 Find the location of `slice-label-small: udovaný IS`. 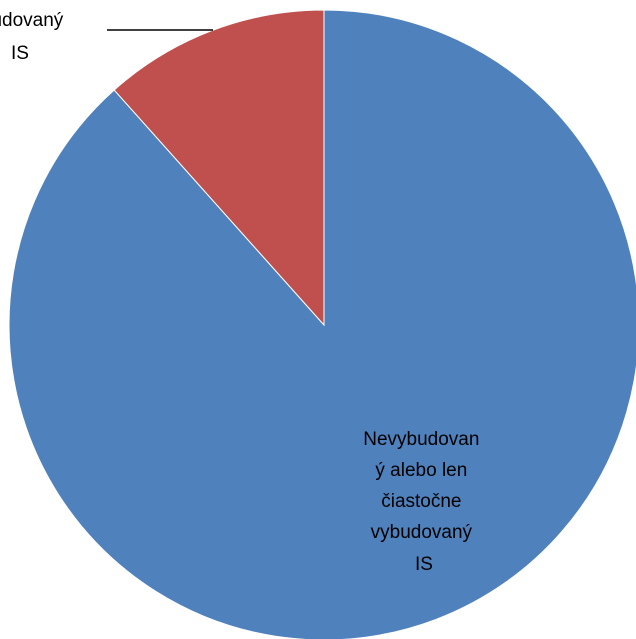

slice-label-small: udovaný IS is located at coordinates (34, 37).